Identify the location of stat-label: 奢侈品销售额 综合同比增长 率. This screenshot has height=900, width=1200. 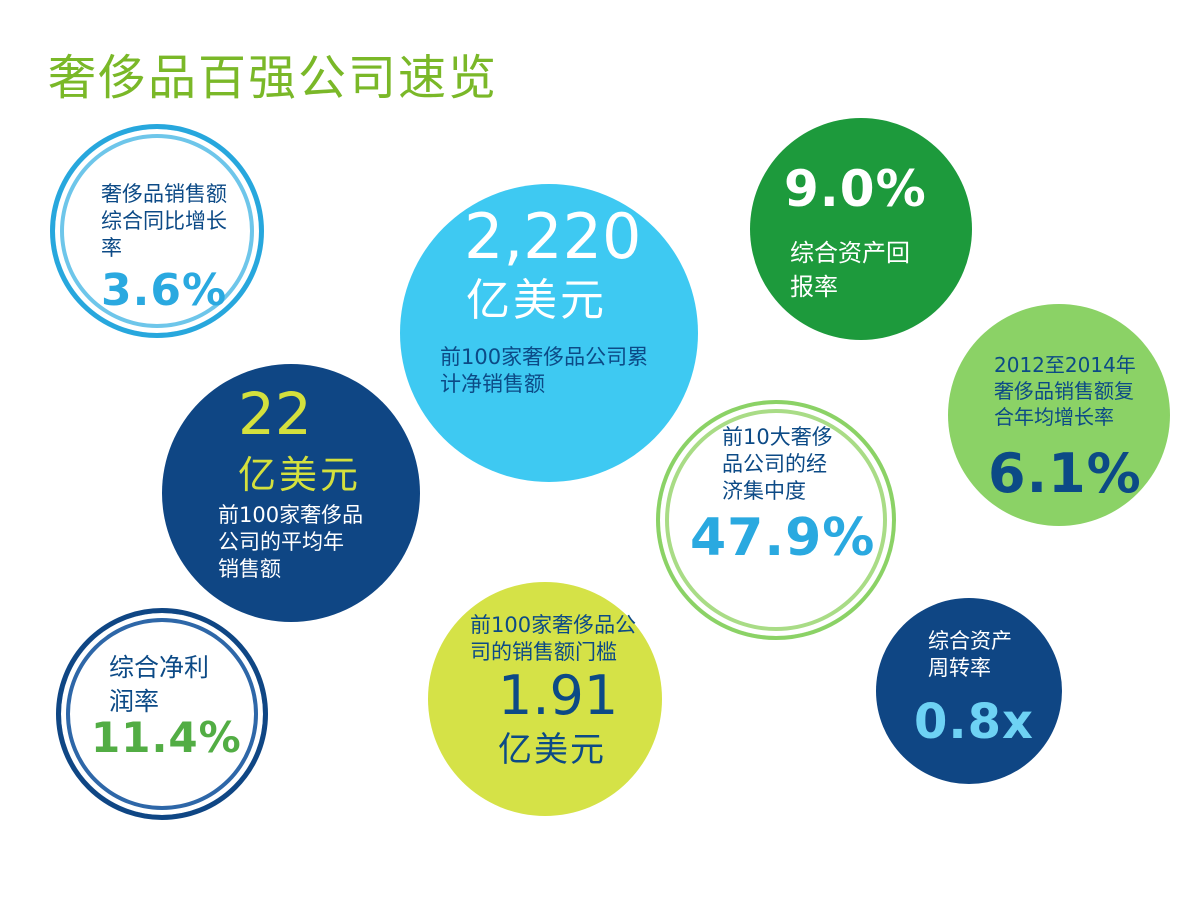
(164, 221).